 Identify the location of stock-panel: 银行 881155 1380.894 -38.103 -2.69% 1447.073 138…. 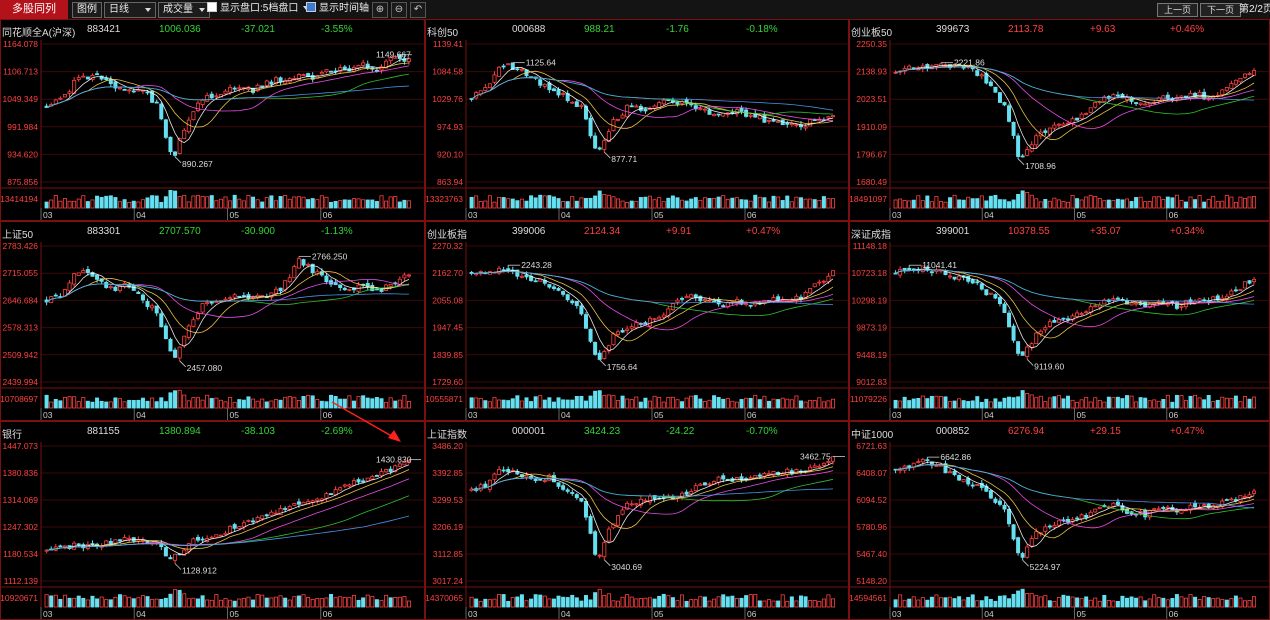
(212, 520).